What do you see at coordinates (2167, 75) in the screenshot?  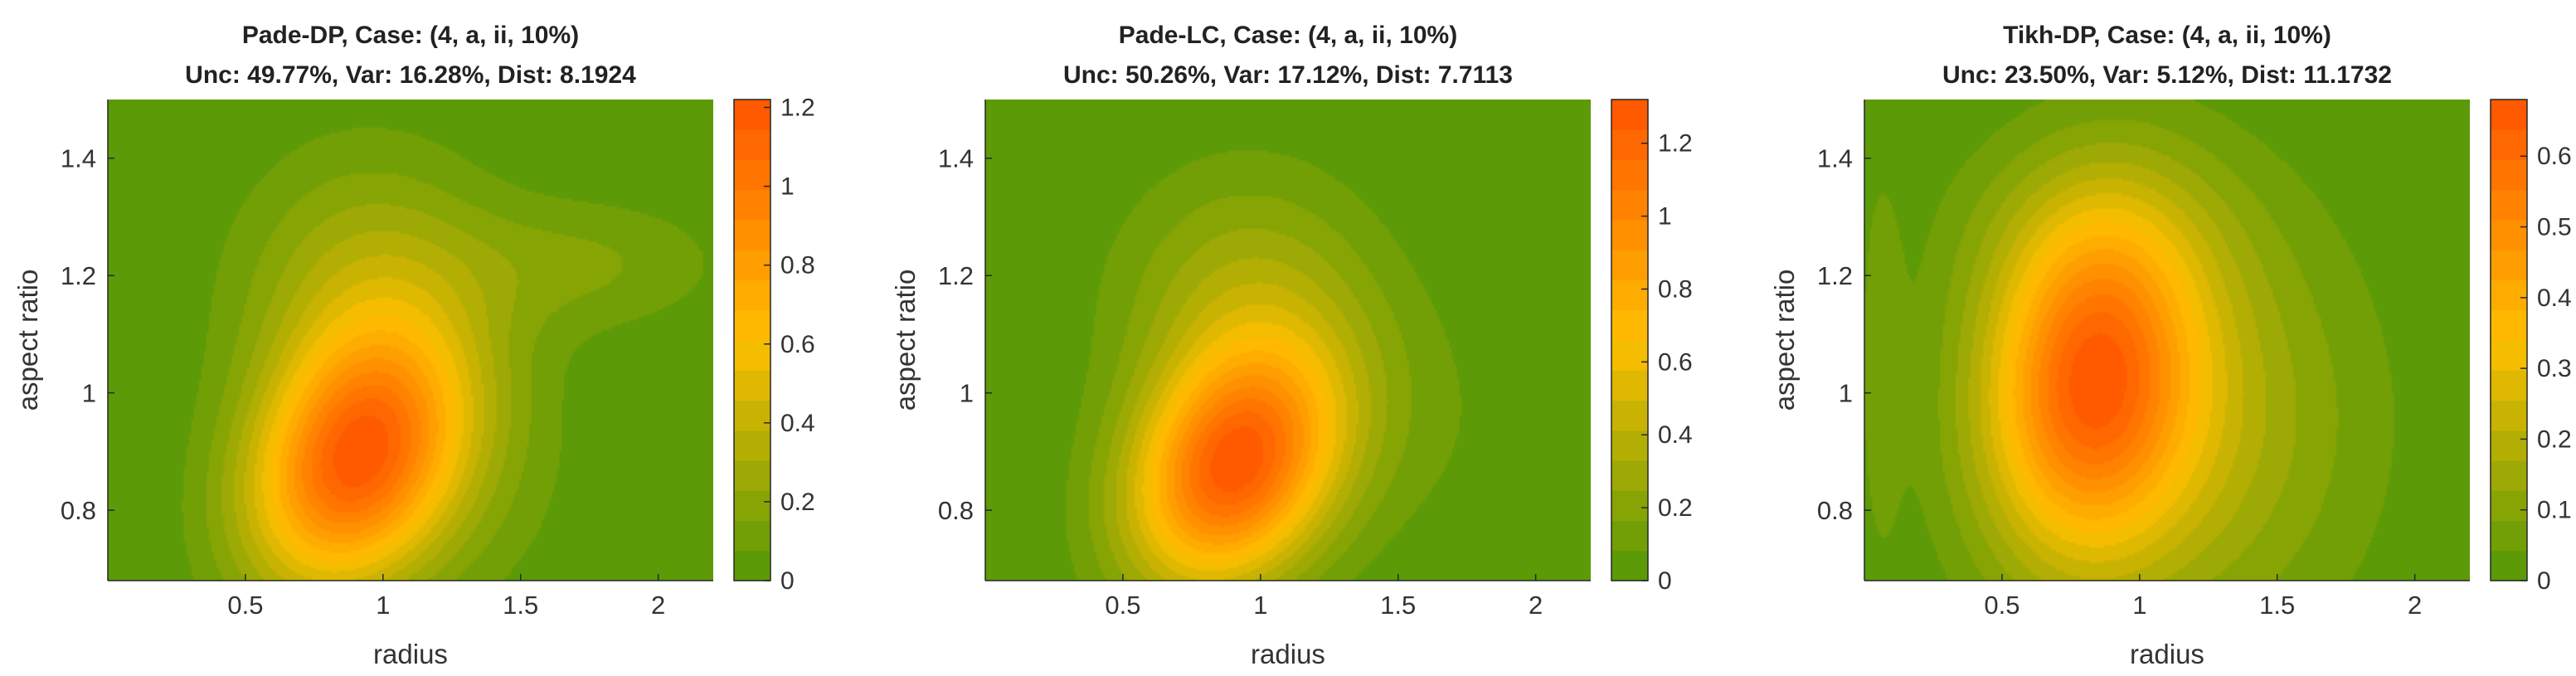 I see `chart-subtitle: Unc: 23.50%, Var: 5.12%, Dist: 11.1732` at bounding box center [2167, 75].